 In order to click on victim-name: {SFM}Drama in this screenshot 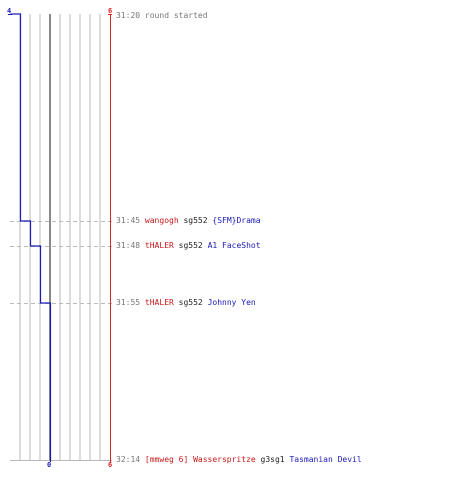, I will do `click(236, 220)`.